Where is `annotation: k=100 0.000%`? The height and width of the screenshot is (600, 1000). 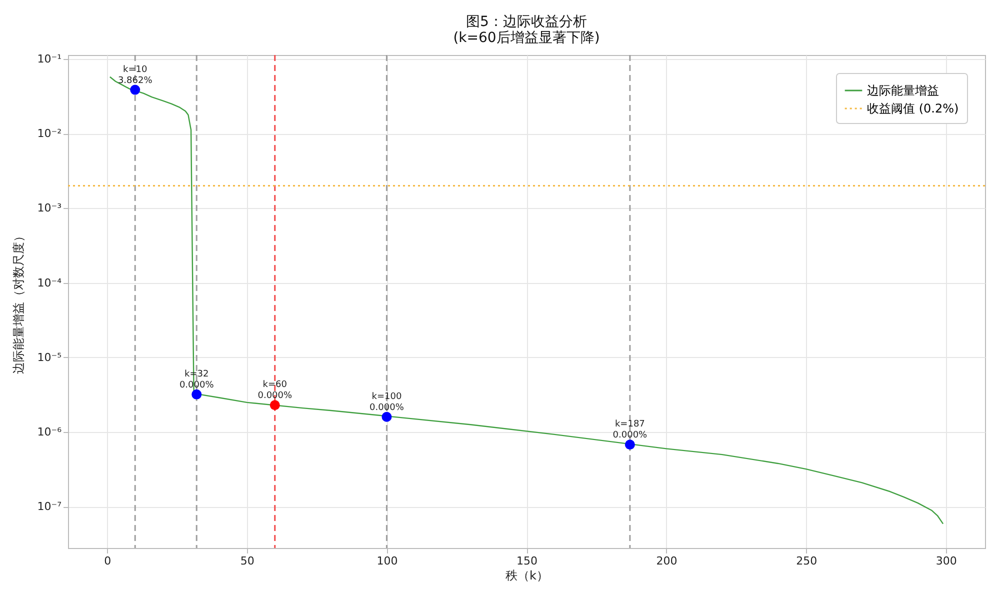 annotation: k=100 0.000% is located at coordinates (387, 402).